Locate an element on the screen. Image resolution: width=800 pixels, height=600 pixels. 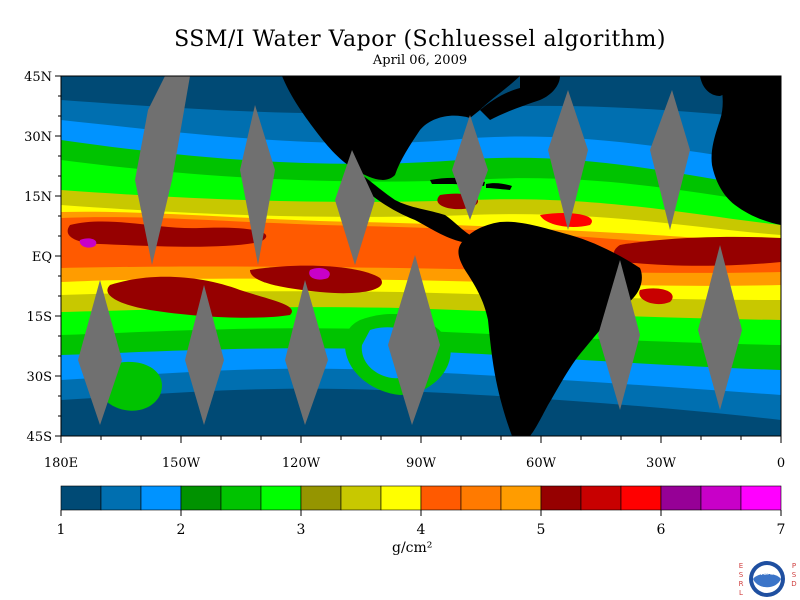
lon-label: 120W is located at coordinates (301, 463).